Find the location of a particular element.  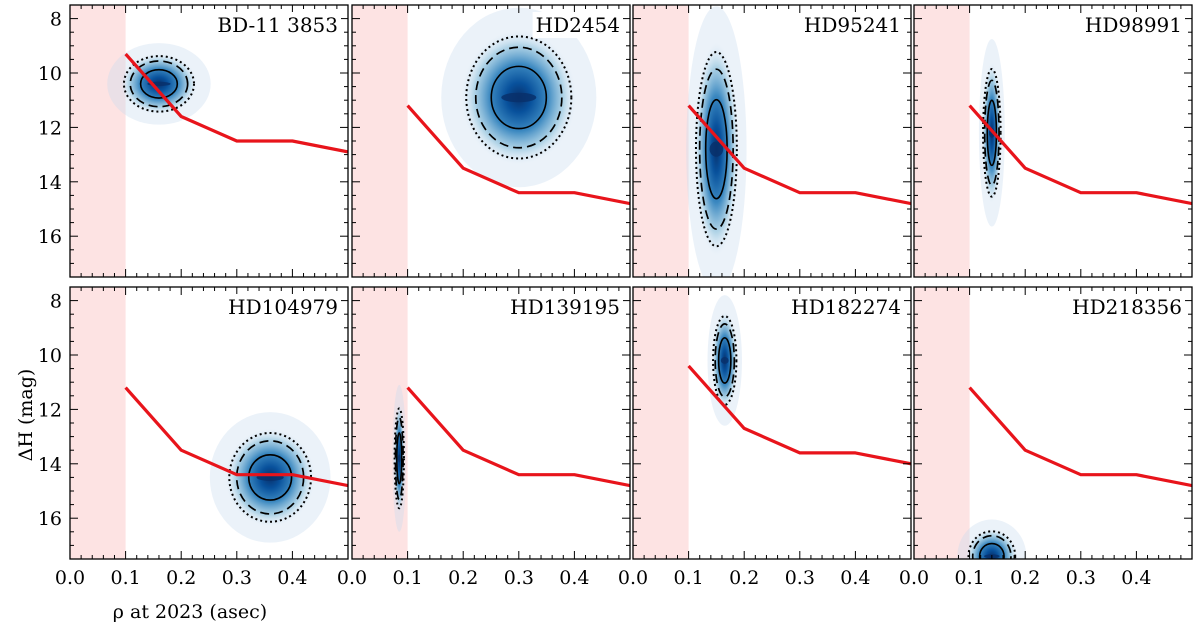

panel-title: HD104979 is located at coordinates (283, 307).